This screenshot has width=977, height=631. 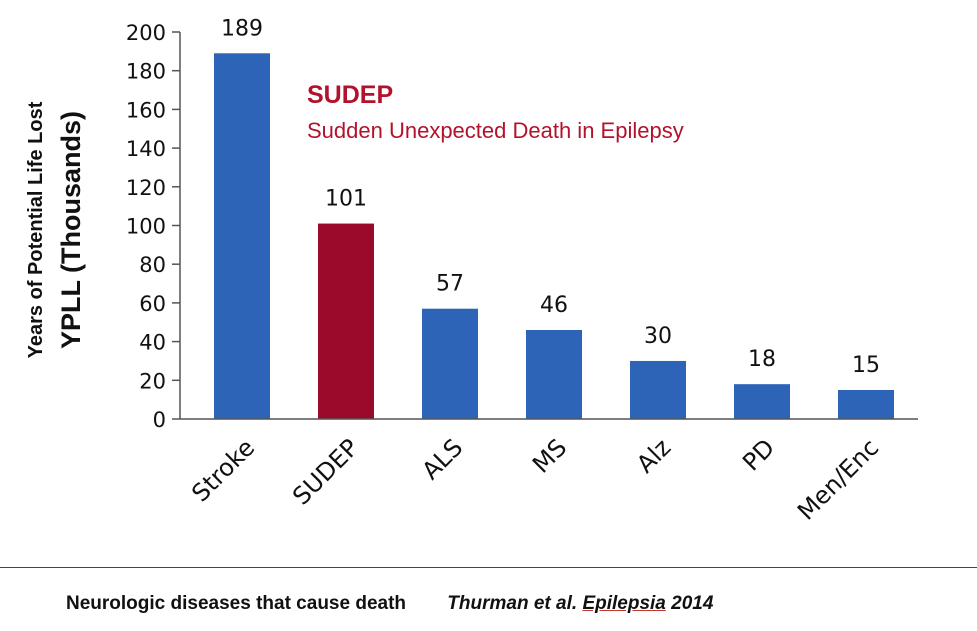 What do you see at coordinates (346, 199) in the screenshot?
I see `data-label: 101` at bounding box center [346, 199].